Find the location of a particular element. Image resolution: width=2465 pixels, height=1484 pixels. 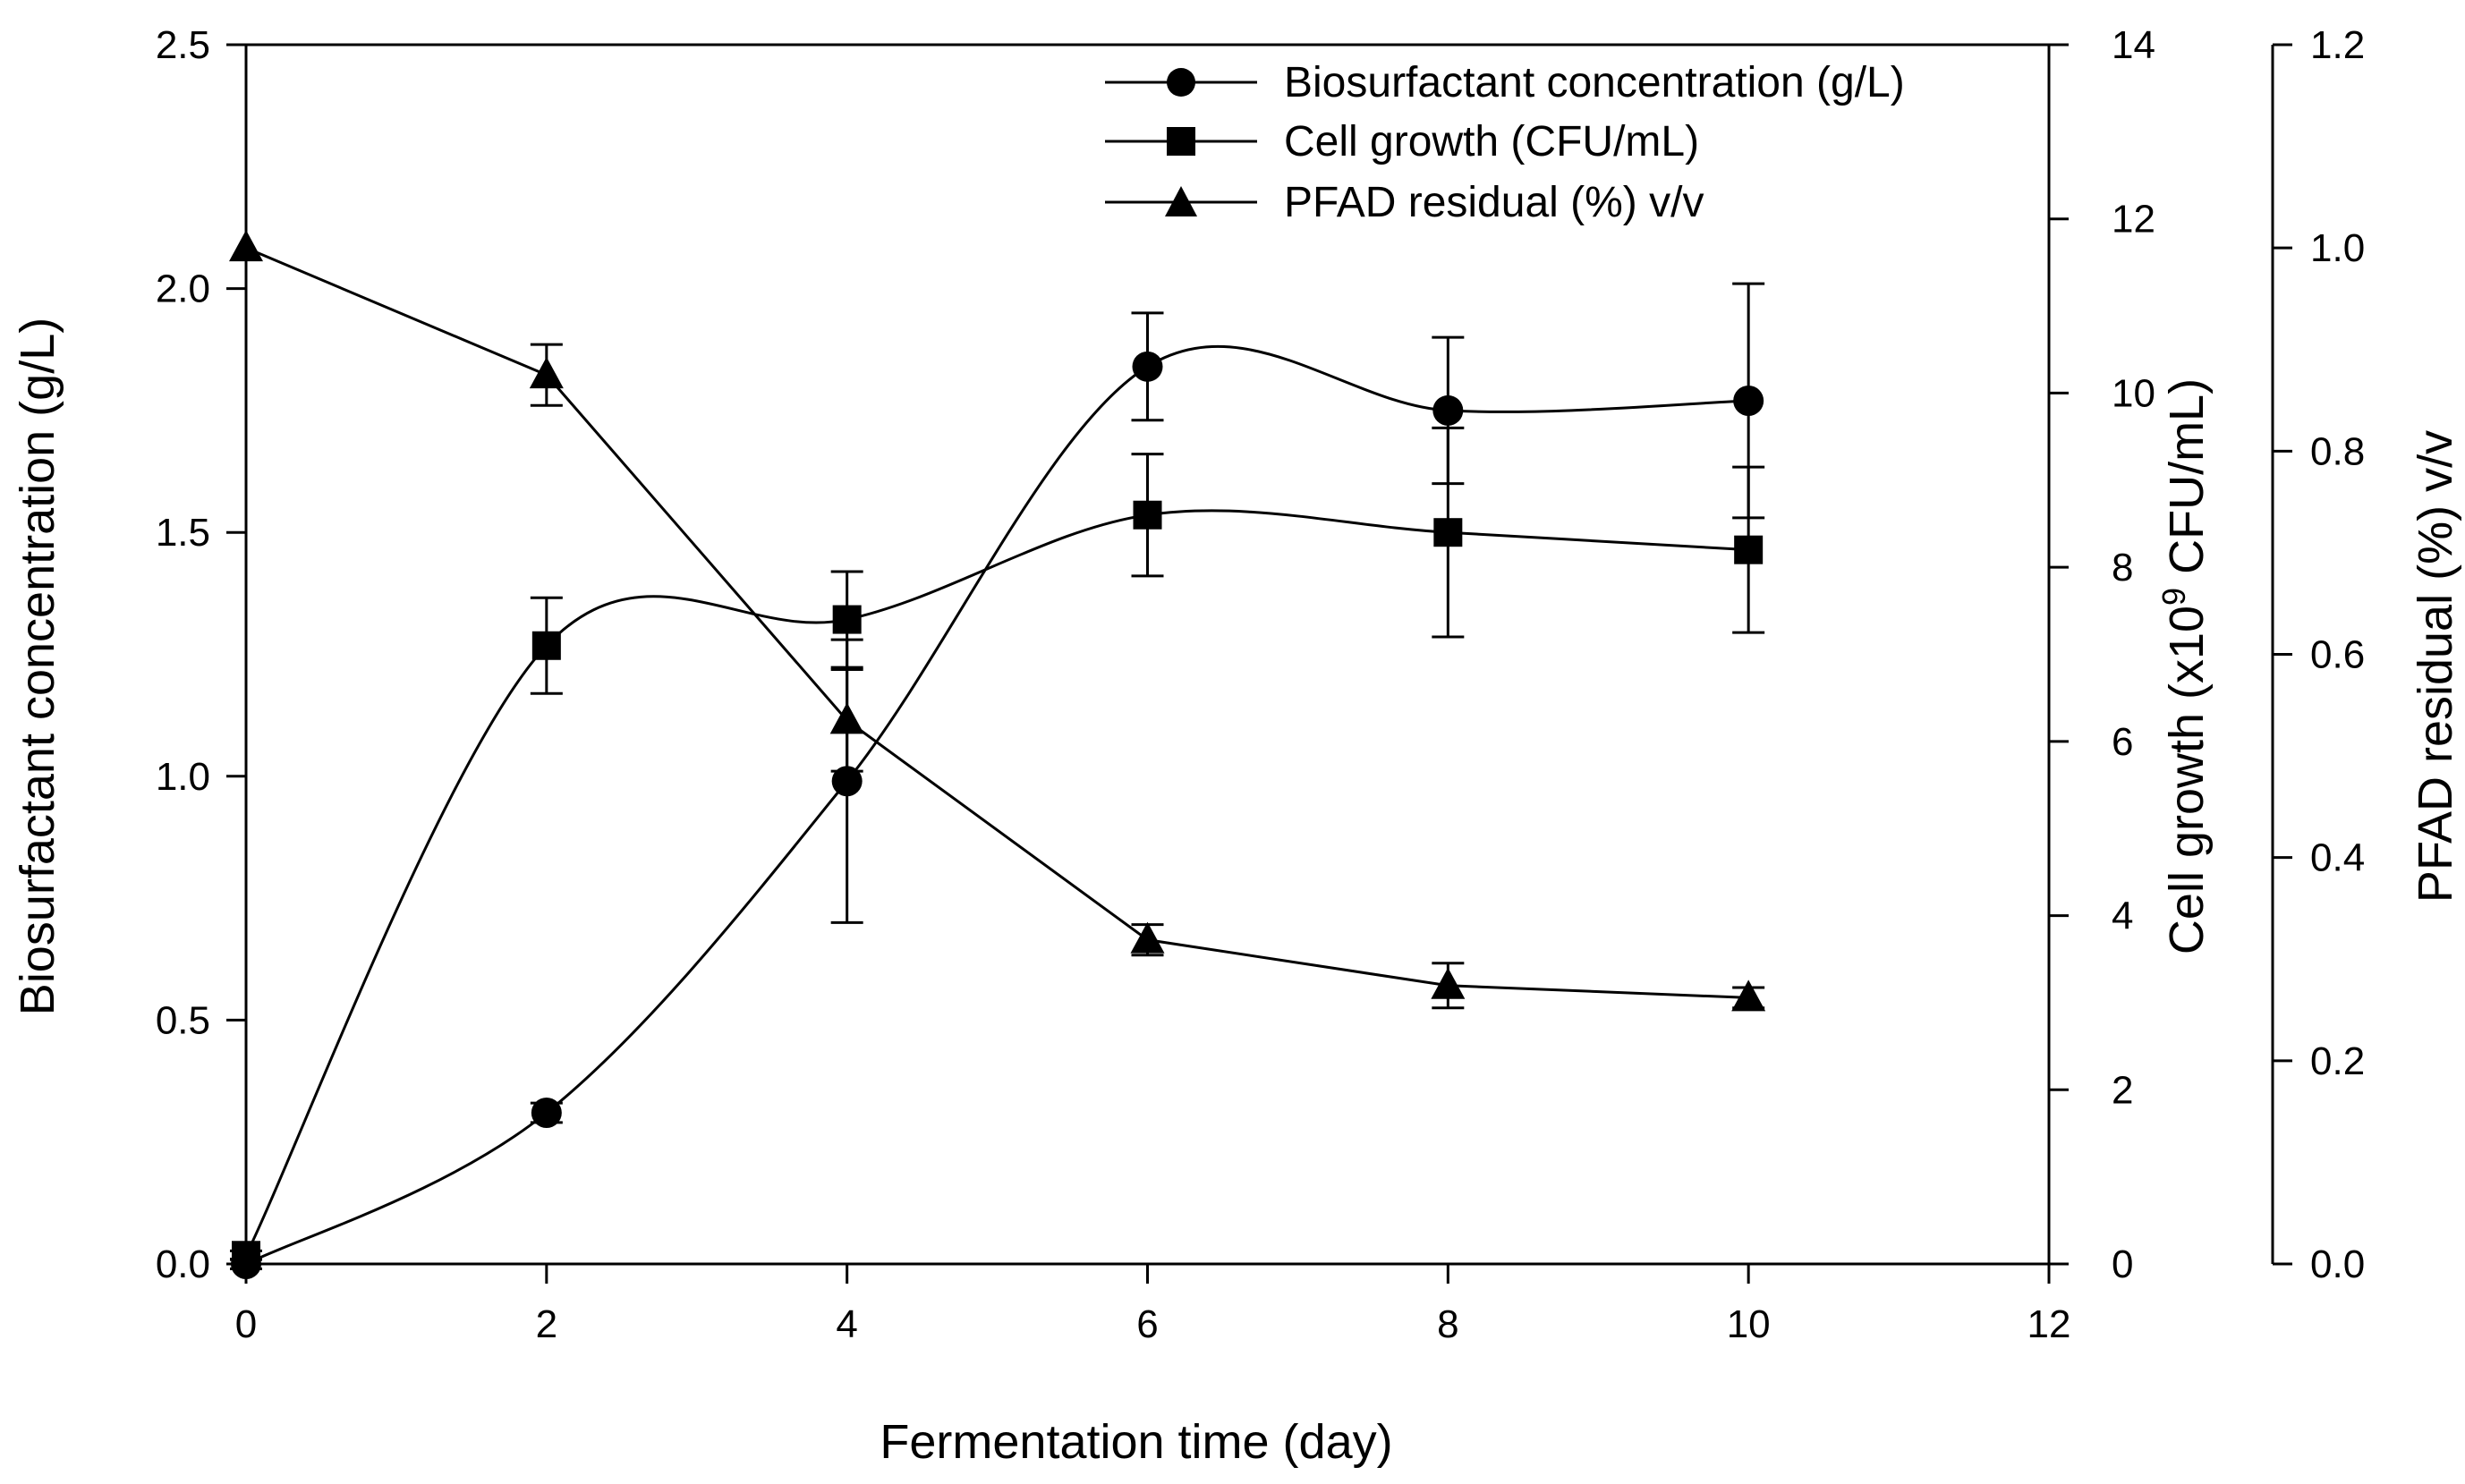

y-right1-tick-label-6: 12 is located at coordinates (2133, 220).